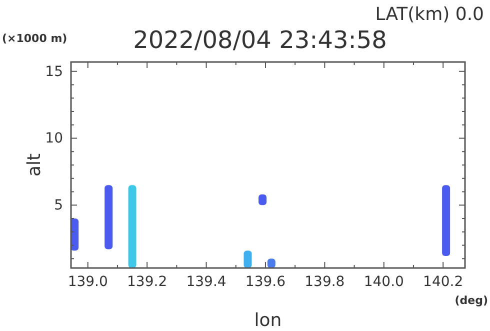 This screenshot has width=490, height=331. Describe the element at coordinates (384, 282) in the screenshot. I see `x-tick-label: 140.0` at that location.